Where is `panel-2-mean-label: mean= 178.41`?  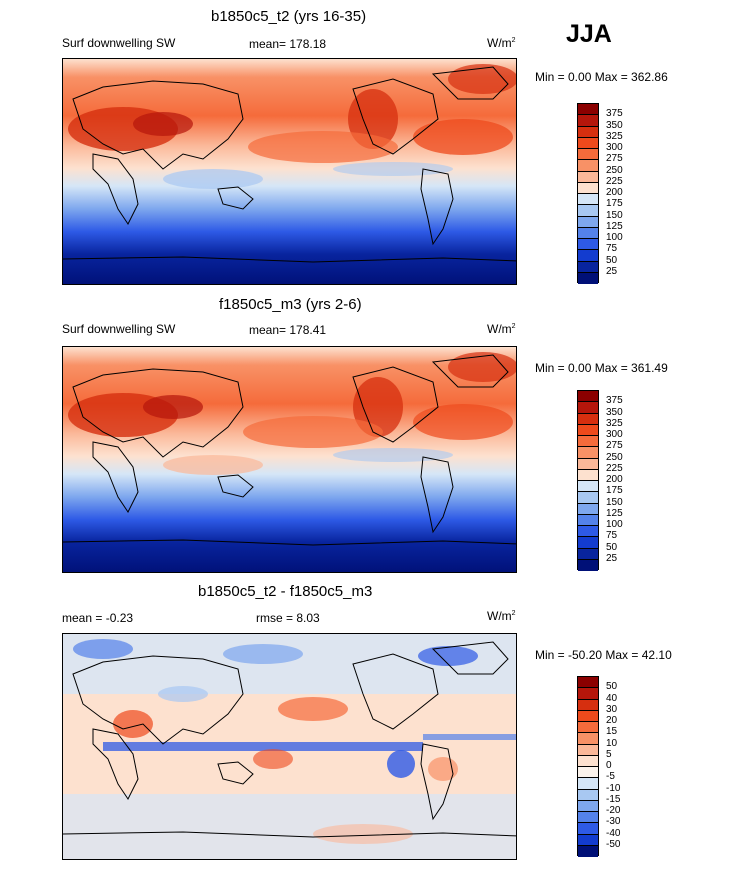
panel-2-mean-label: mean= 178.41 is located at coordinates (288, 330).